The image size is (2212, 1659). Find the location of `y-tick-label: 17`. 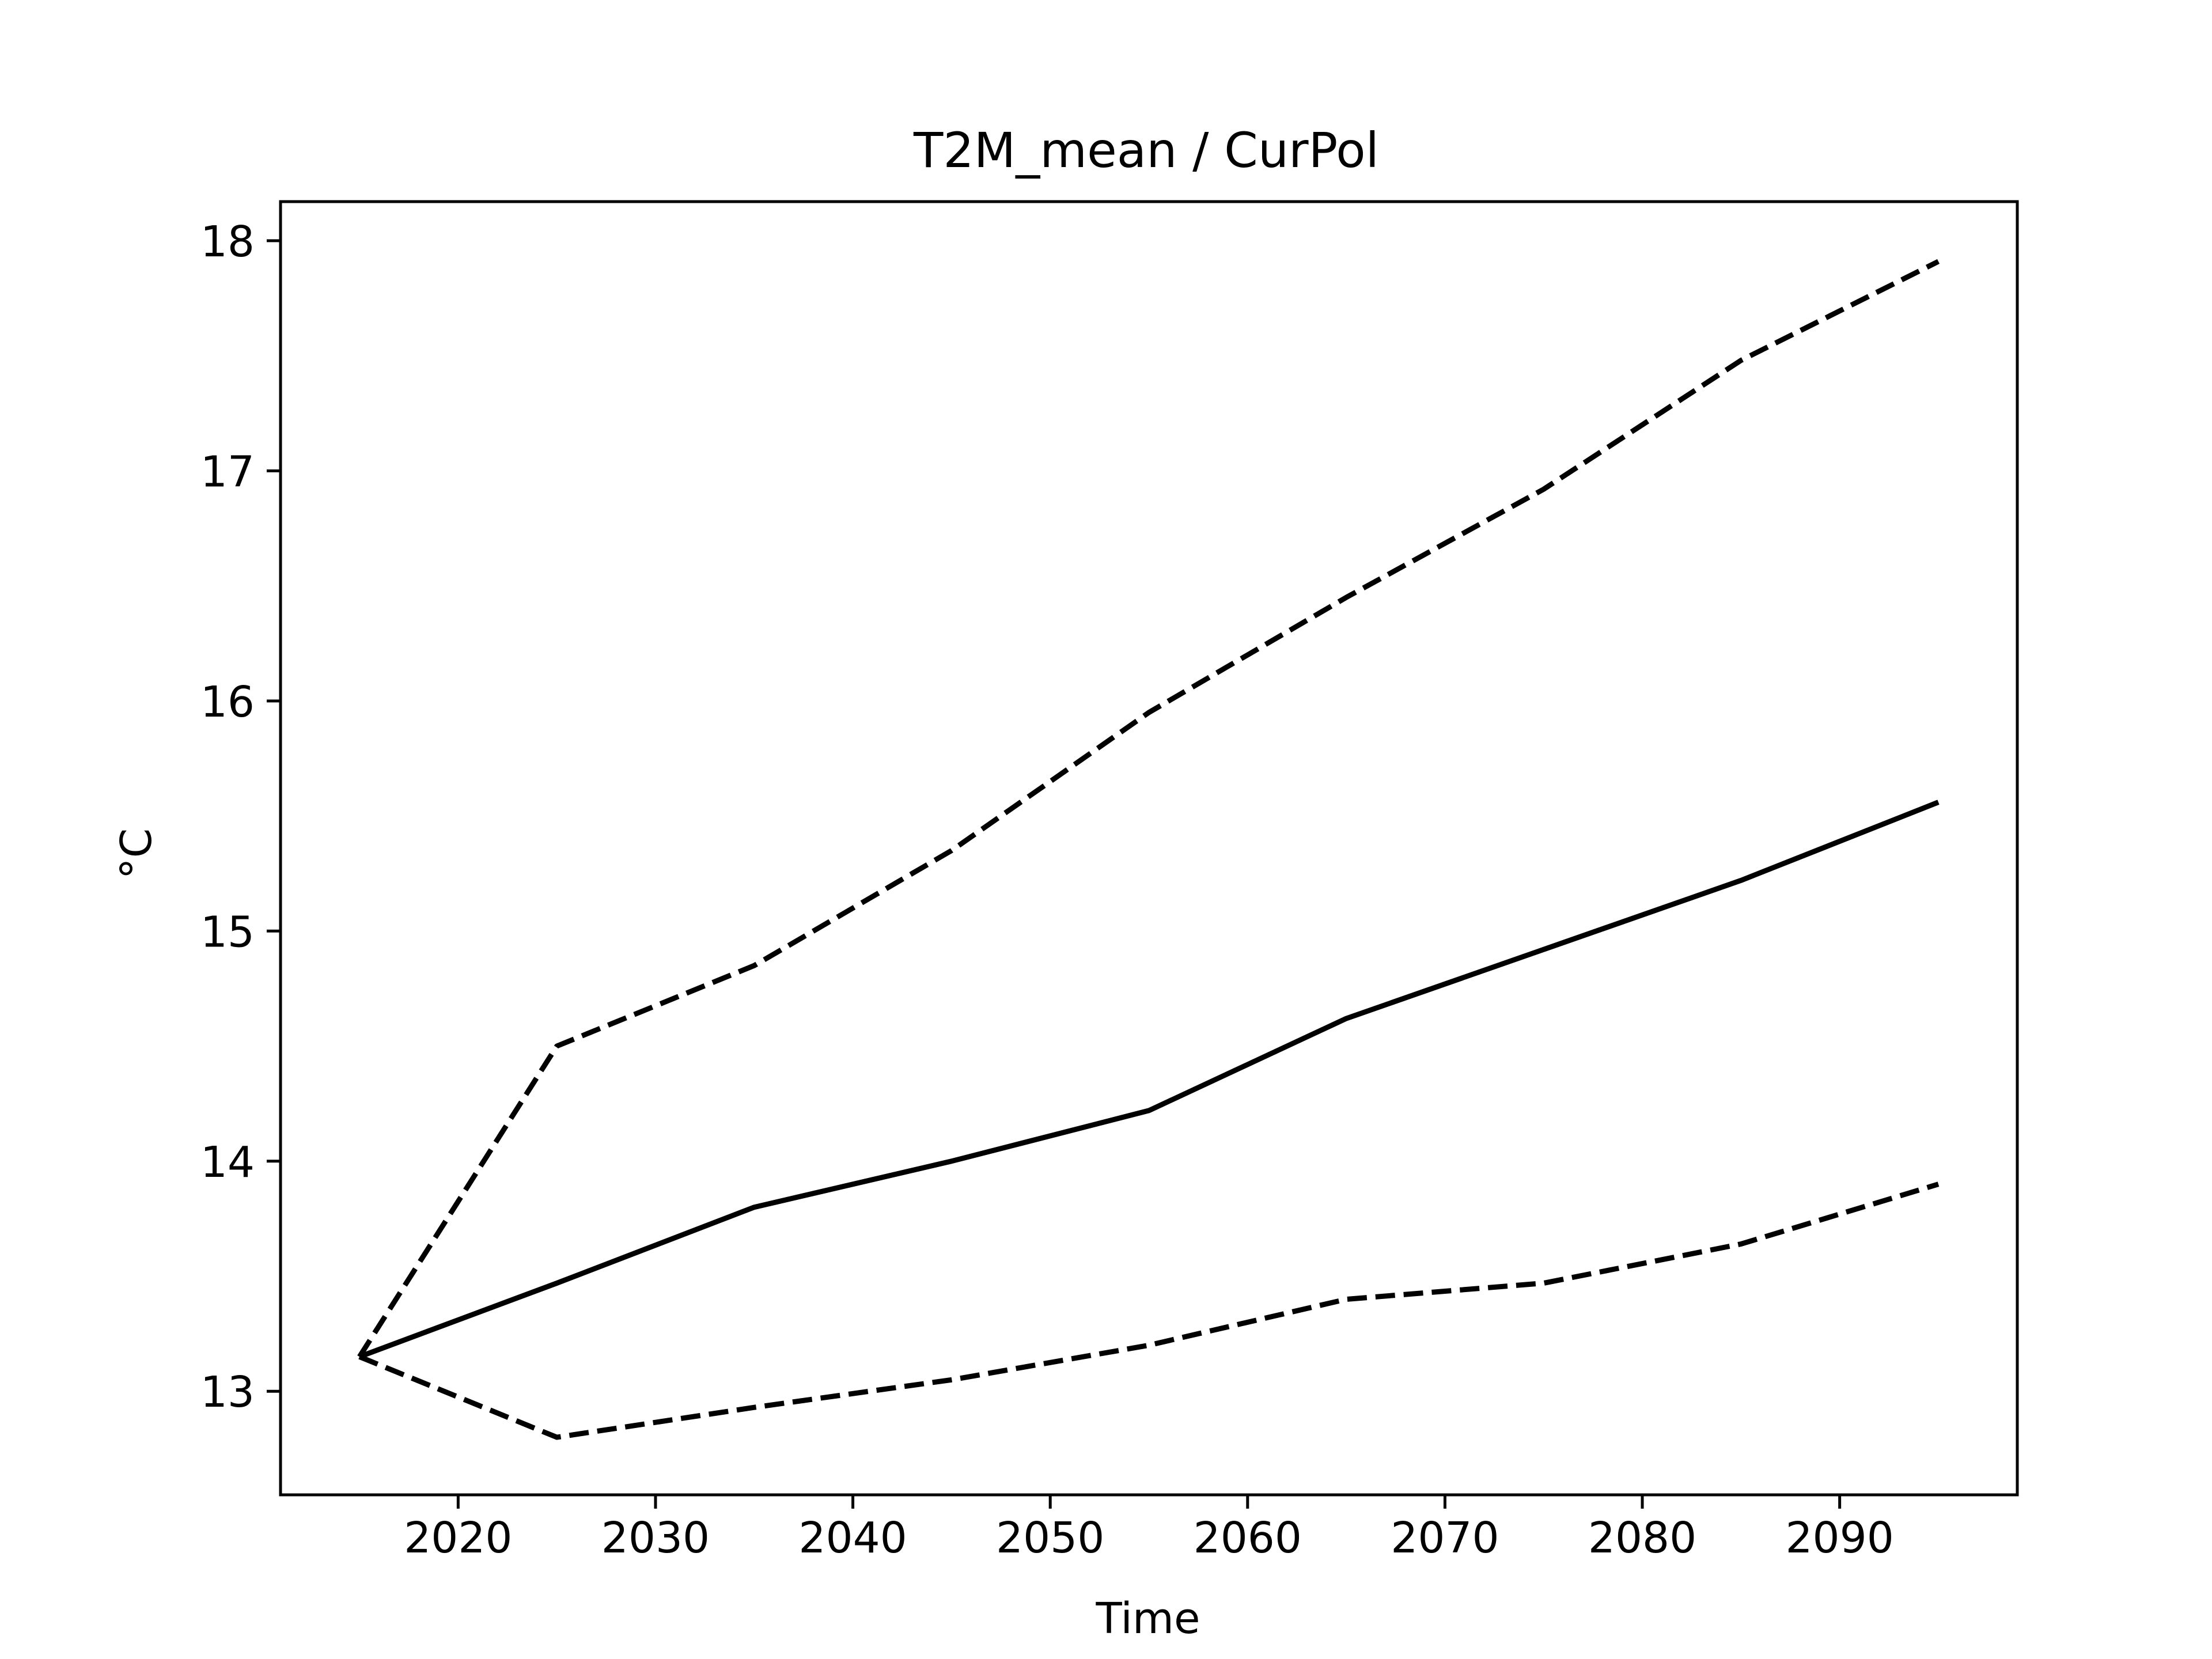

y-tick-label: 17 is located at coordinates (227, 472).